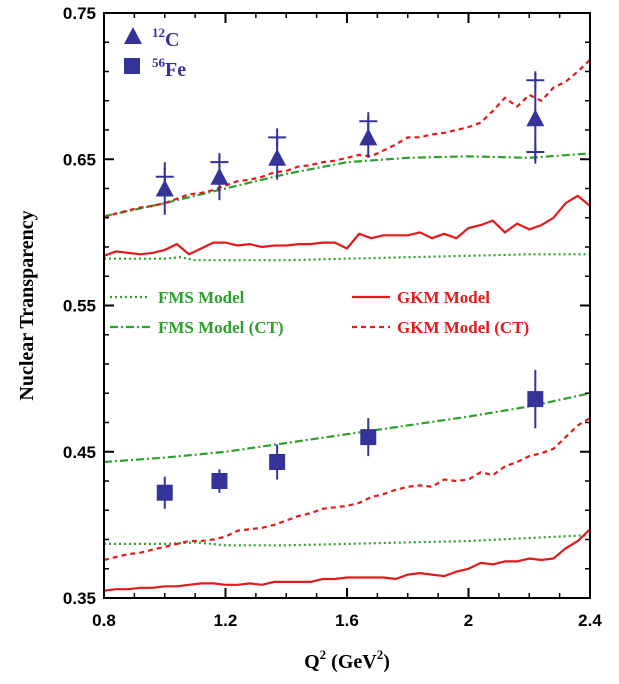 This screenshot has height=684, width=619. I want to click on model-line-c-fms-dotted, so click(347, 257).